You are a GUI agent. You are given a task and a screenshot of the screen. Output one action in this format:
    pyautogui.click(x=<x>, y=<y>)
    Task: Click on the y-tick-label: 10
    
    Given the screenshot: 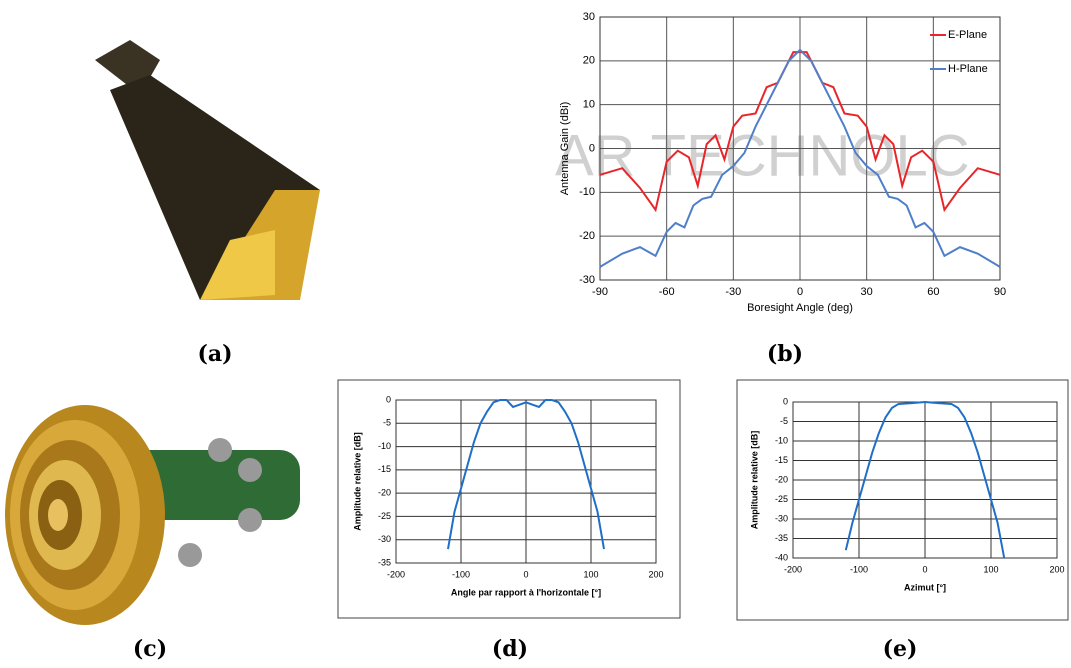 What is the action you would take?
    pyautogui.click(x=589, y=105)
    